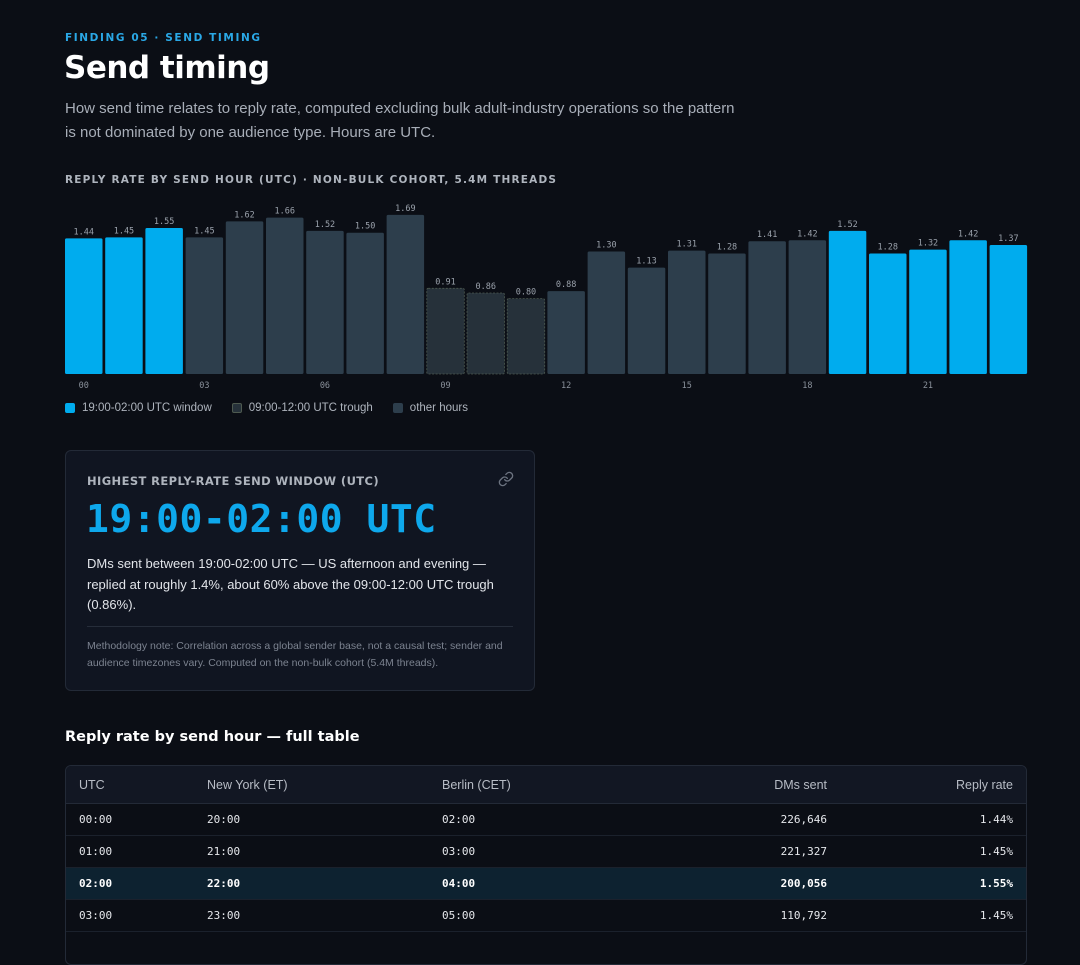 This screenshot has height=965, width=1080. I want to click on table-row: 01:00 21:00 03:00 221,327 1.45%, so click(546, 851).